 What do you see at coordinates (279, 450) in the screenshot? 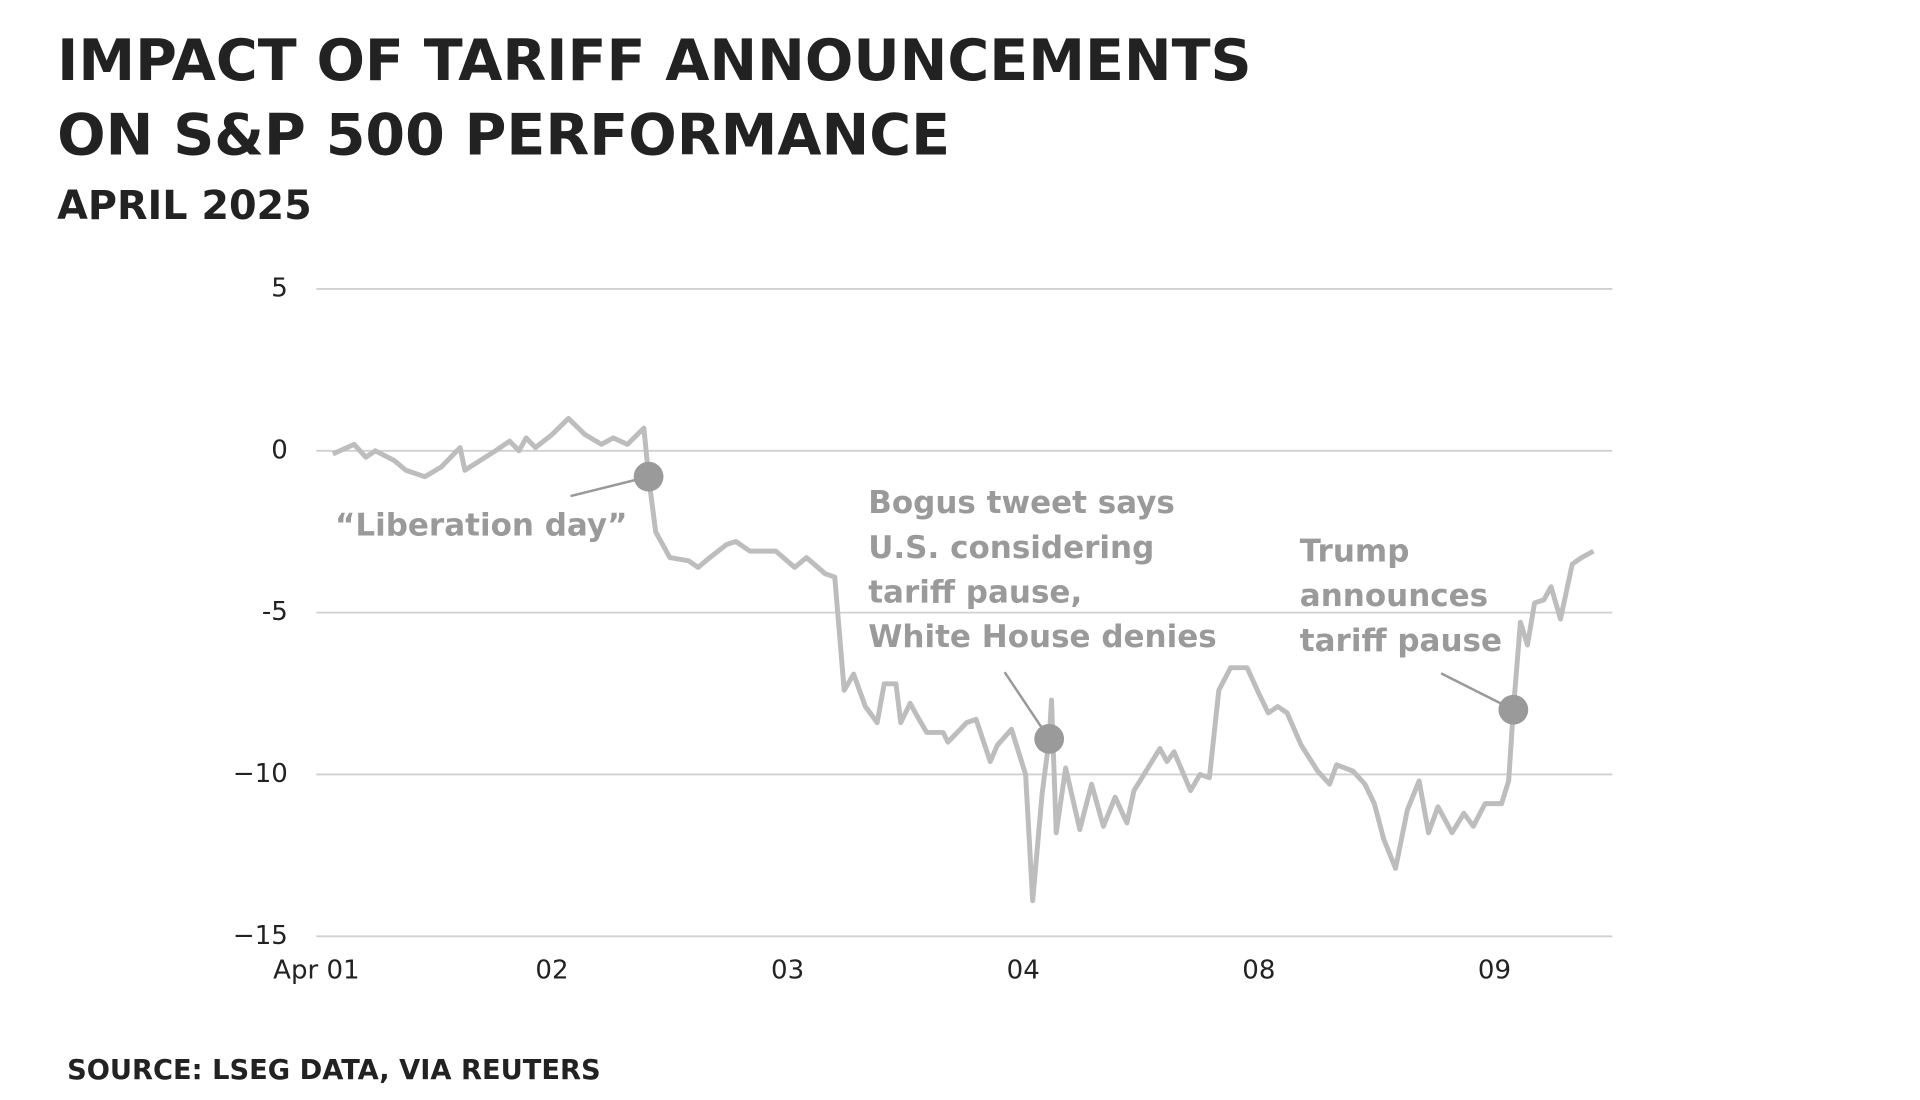
I see `y-tick-label: 0` at bounding box center [279, 450].